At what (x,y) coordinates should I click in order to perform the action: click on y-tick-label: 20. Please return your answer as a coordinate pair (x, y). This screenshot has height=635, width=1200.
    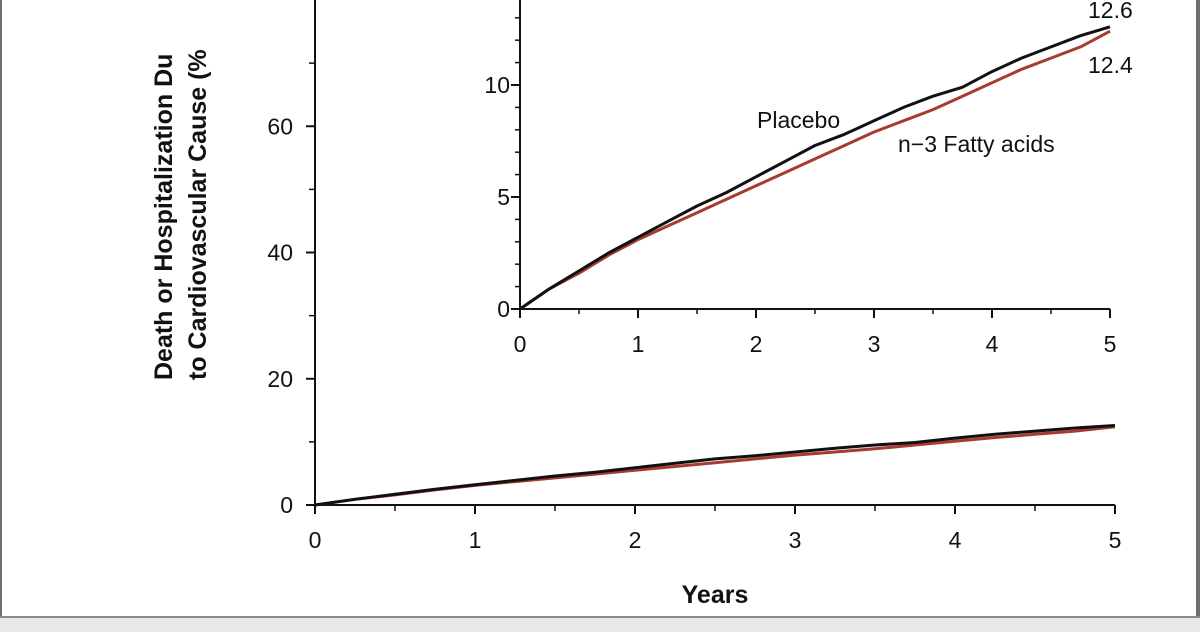
    Looking at the image, I should click on (280, 379).